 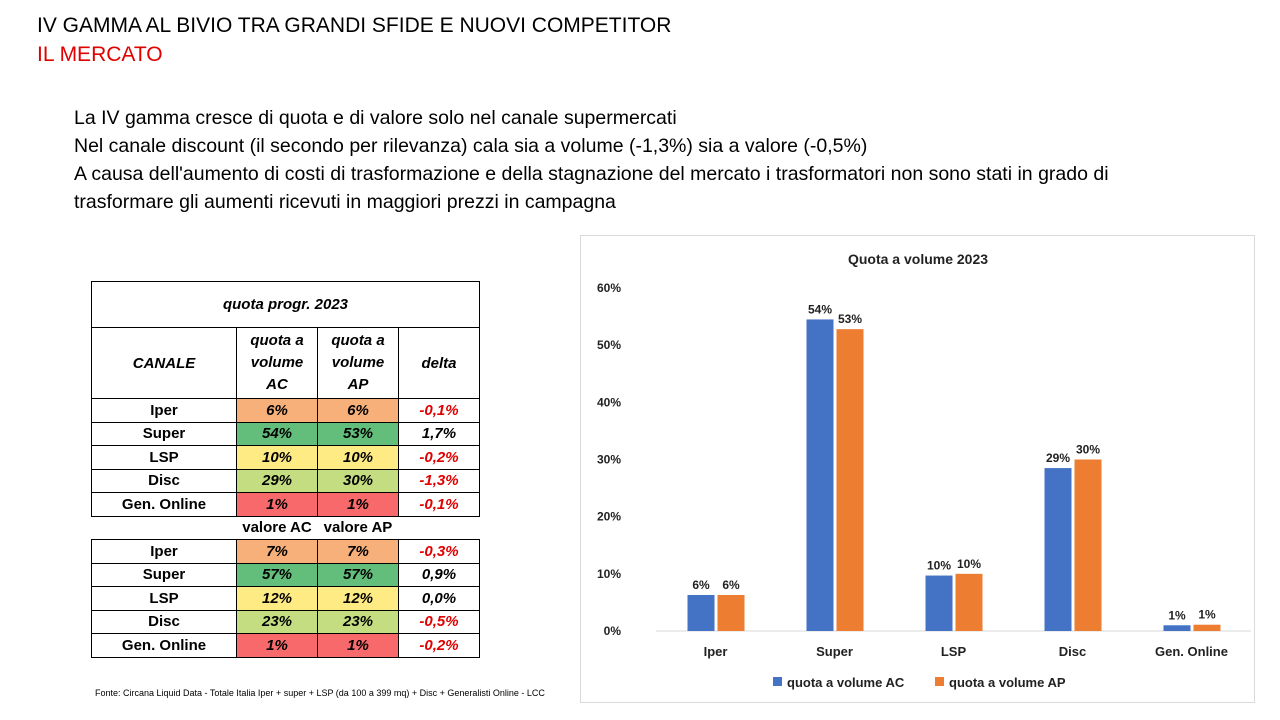 What do you see at coordinates (609, 517) in the screenshot?
I see `y-tick-label: 20%` at bounding box center [609, 517].